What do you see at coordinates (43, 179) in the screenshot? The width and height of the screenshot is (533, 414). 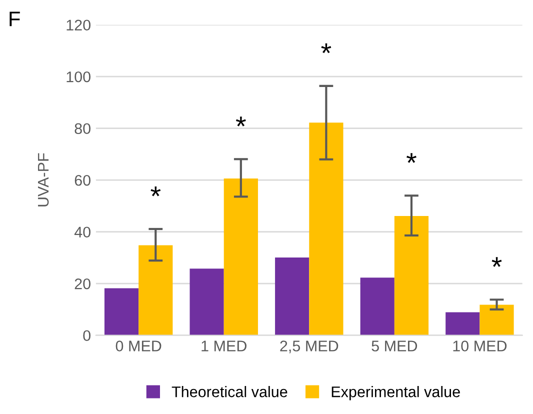 I see `y-axis-title: UVA-PF` at bounding box center [43, 179].